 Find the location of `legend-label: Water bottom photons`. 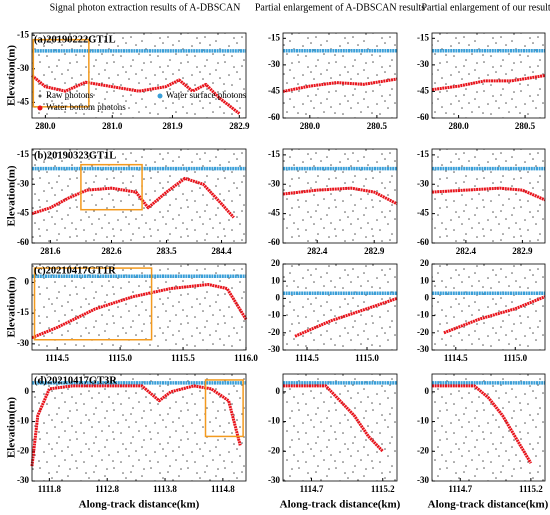

legend-label: Water bottom photons is located at coordinates (86, 107).